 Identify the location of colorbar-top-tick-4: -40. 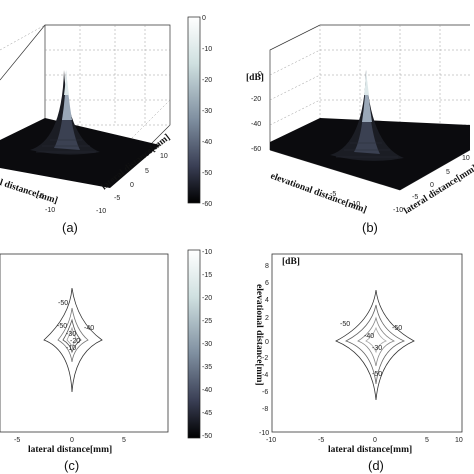
(207, 142).